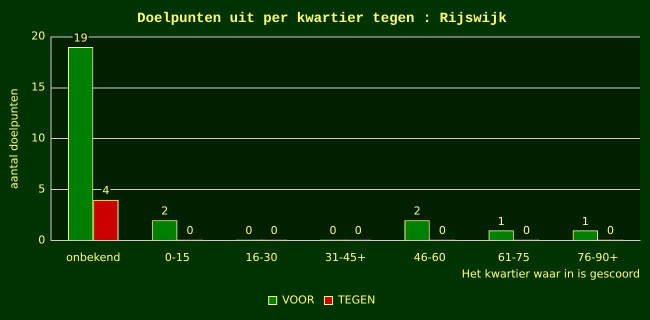  What do you see at coordinates (356, 299) in the screenshot?
I see `legend-label: TEGEN` at bounding box center [356, 299].